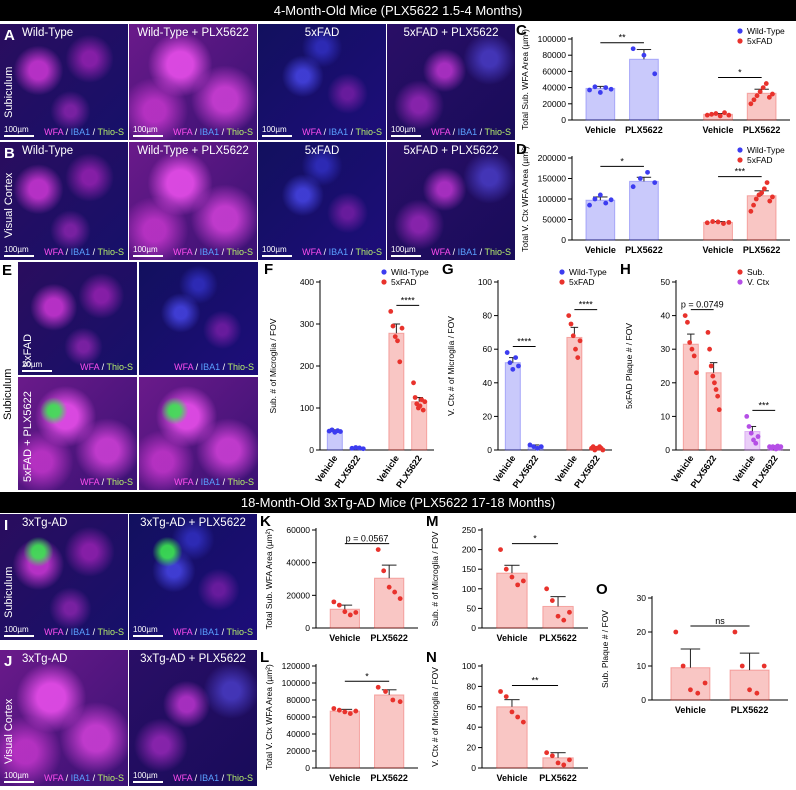 The image size is (796, 790). I want to click on panel-letter: I, so click(6, 525).